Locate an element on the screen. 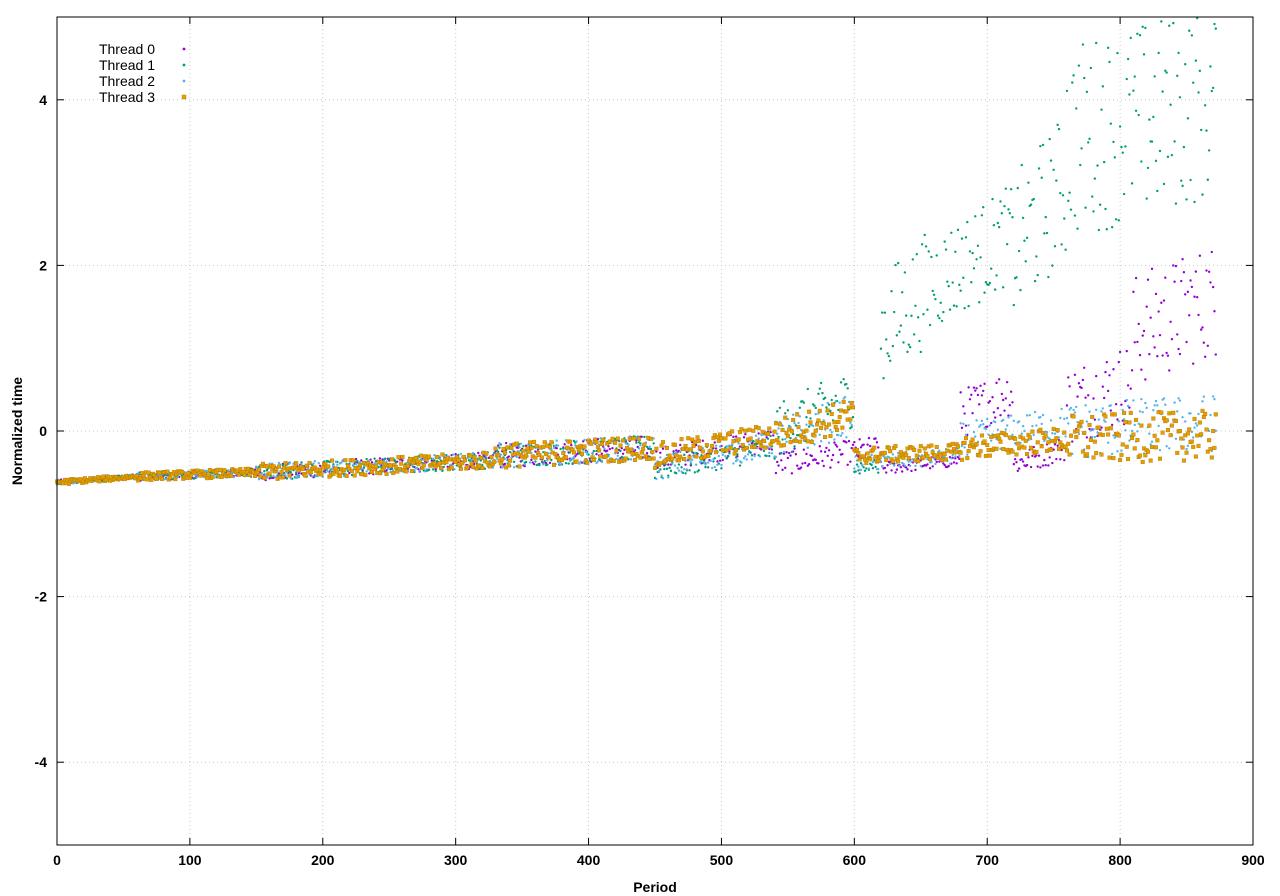 The height and width of the screenshot is (896, 1280). y-tick-label: -2 is located at coordinates (41, 597).